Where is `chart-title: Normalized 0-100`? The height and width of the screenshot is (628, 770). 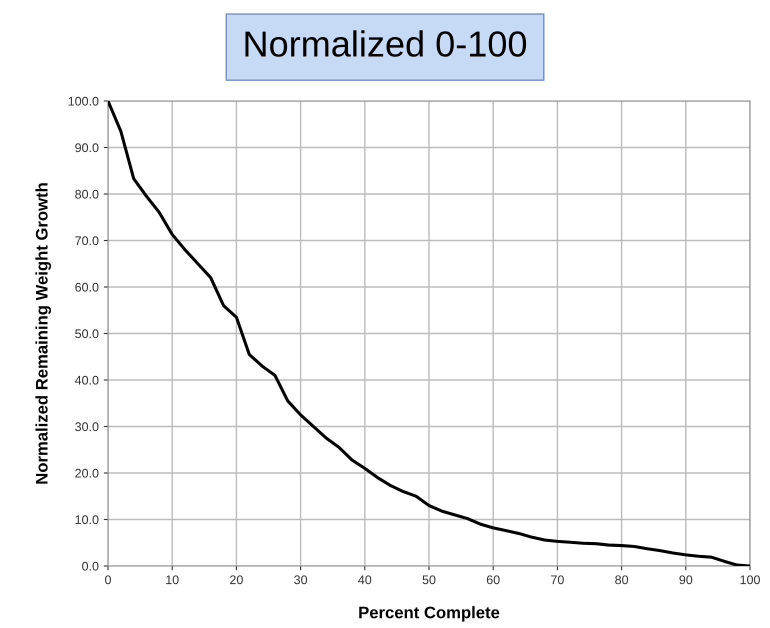 chart-title: Normalized 0-100 is located at coordinates (385, 43).